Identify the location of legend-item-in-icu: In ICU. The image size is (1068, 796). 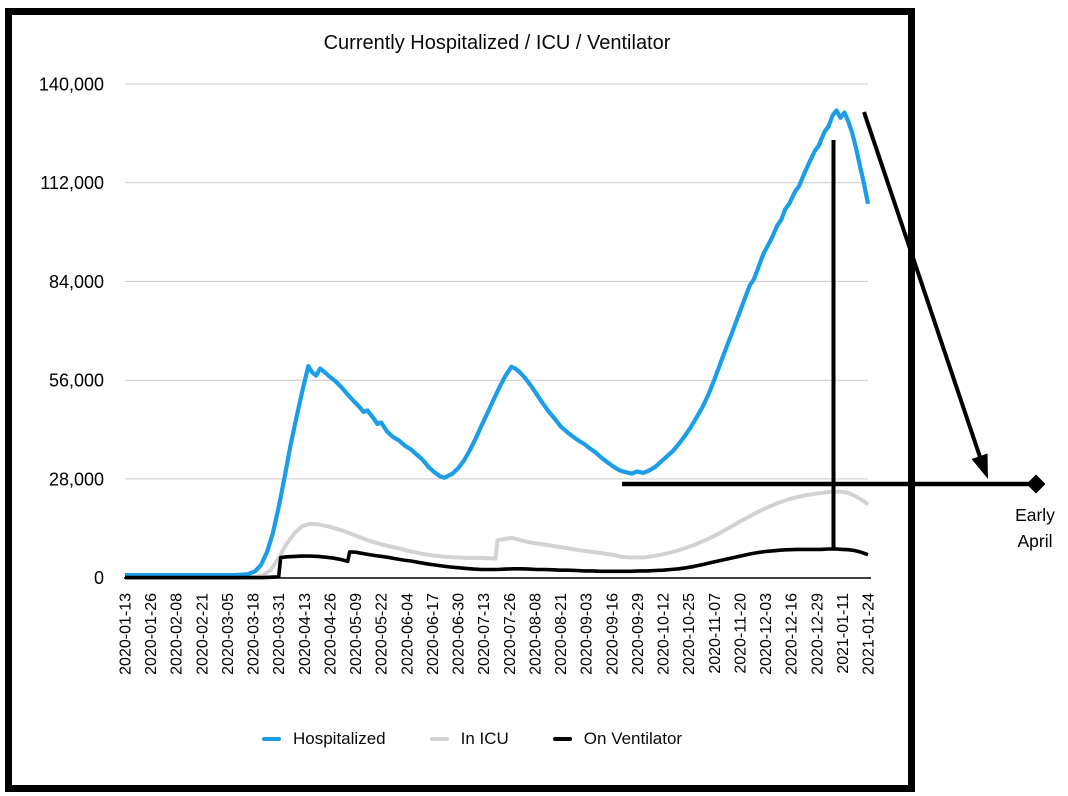
(469, 739).